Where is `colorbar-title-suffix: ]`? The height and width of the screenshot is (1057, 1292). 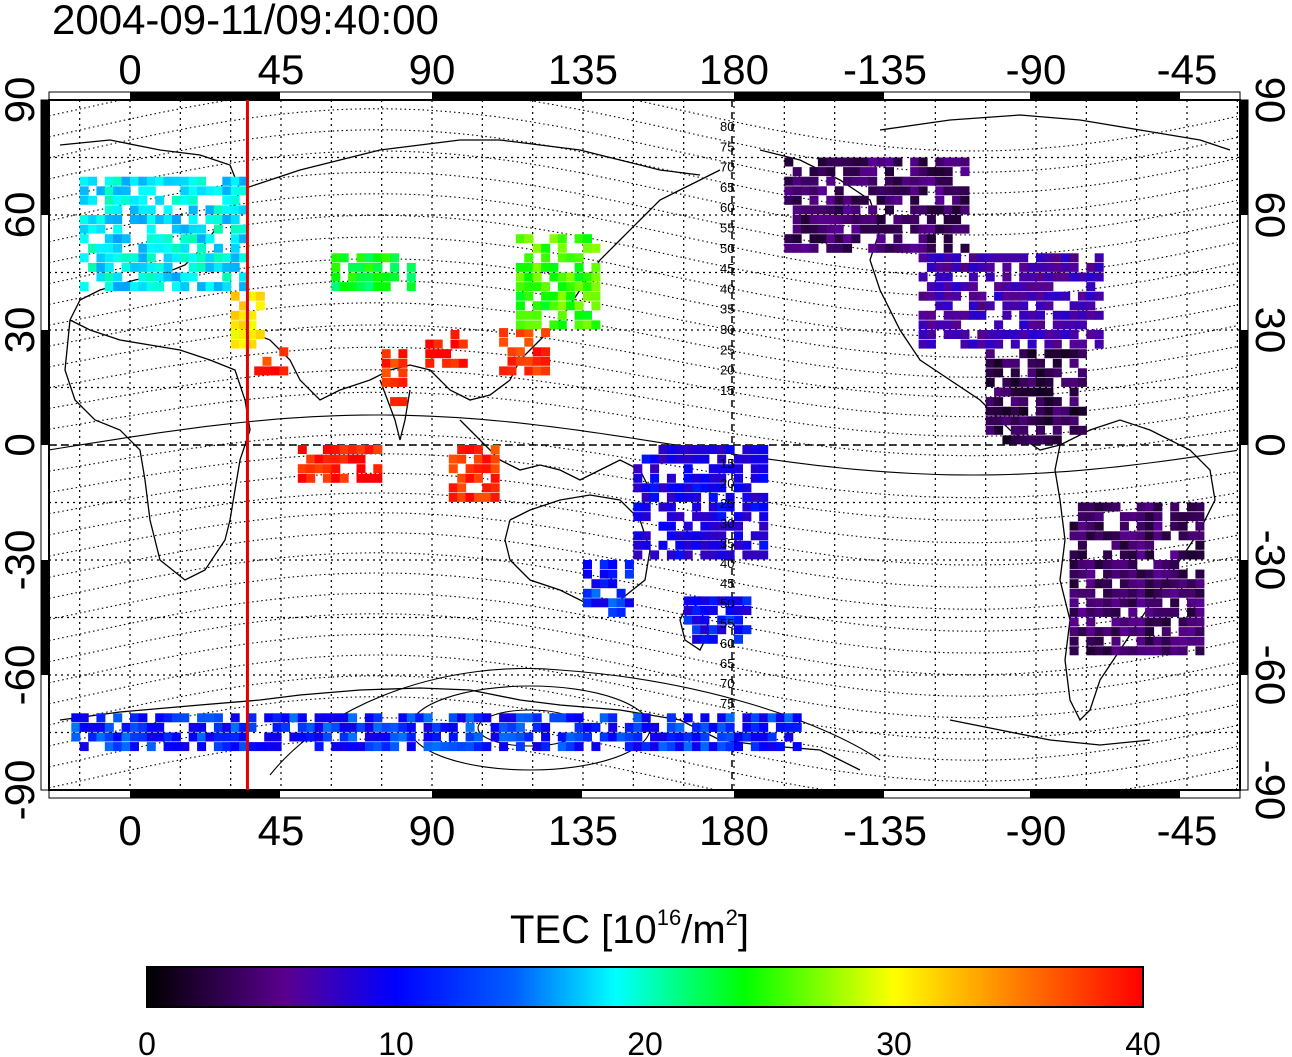
colorbar-title-suffix: ] is located at coordinates (743, 930).